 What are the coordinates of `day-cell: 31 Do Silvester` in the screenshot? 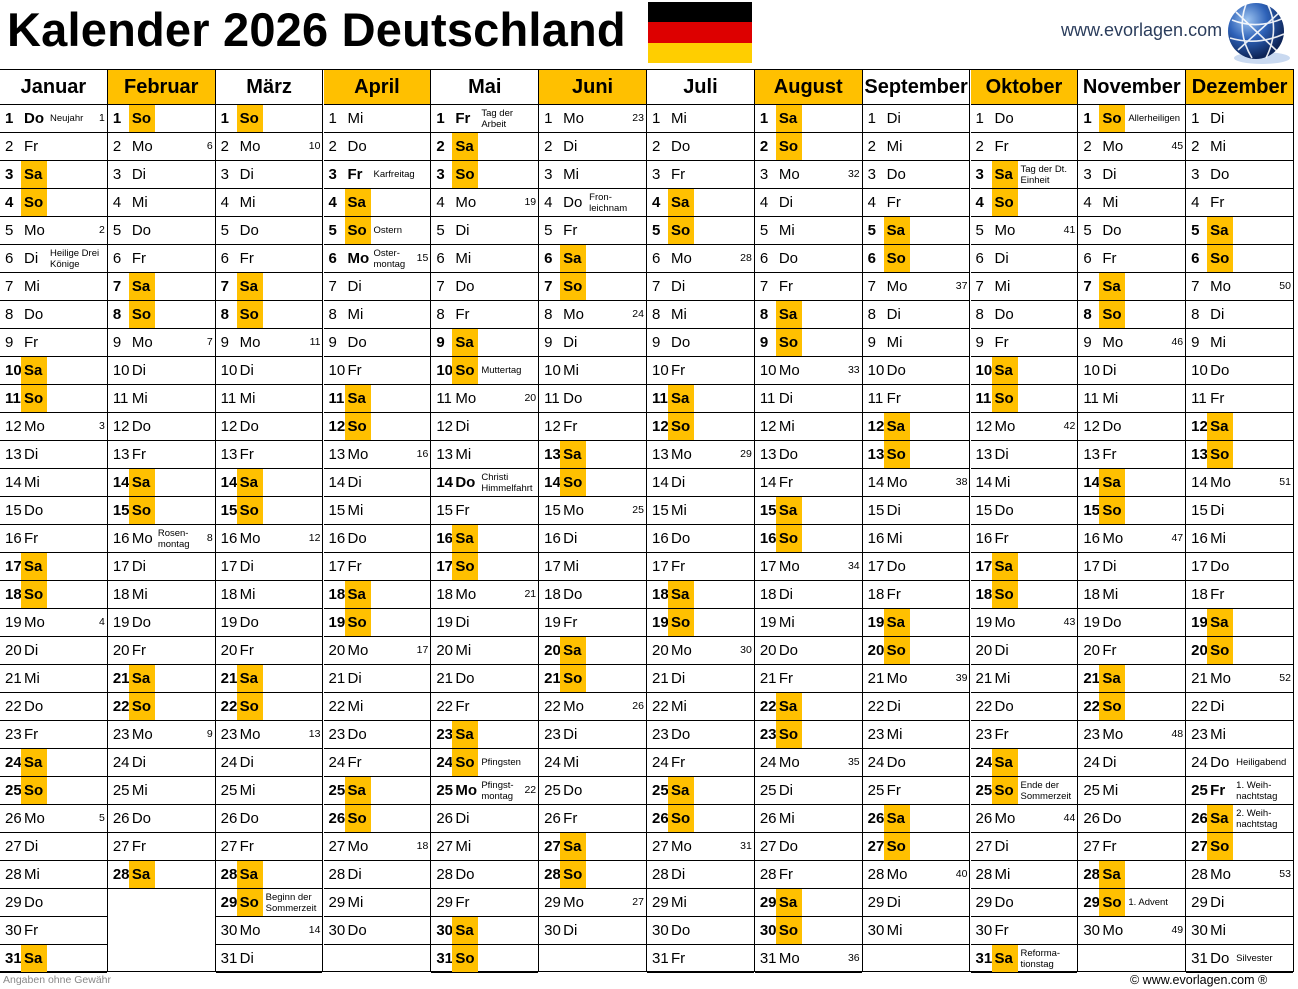 It's located at (1239, 959).